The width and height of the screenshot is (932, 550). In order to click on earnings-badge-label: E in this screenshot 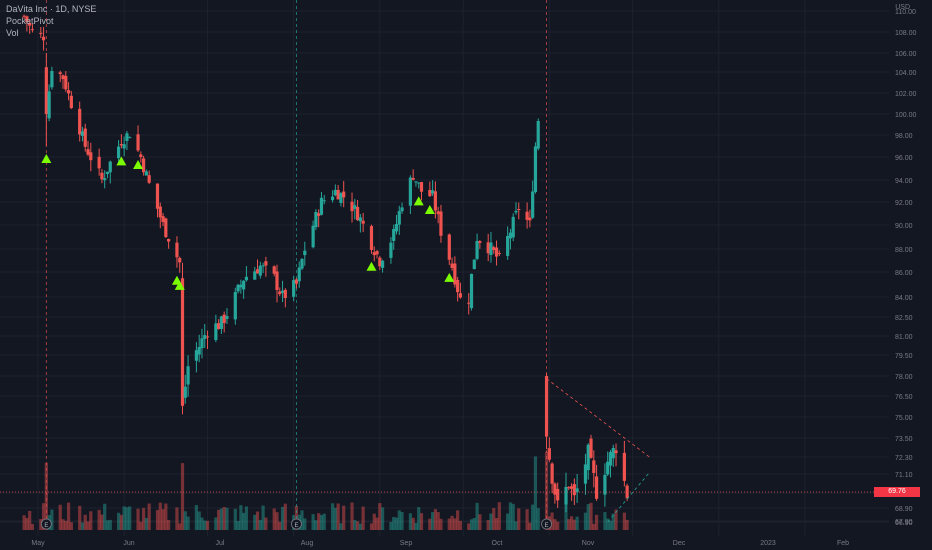, I will do `click(547, 526)`.